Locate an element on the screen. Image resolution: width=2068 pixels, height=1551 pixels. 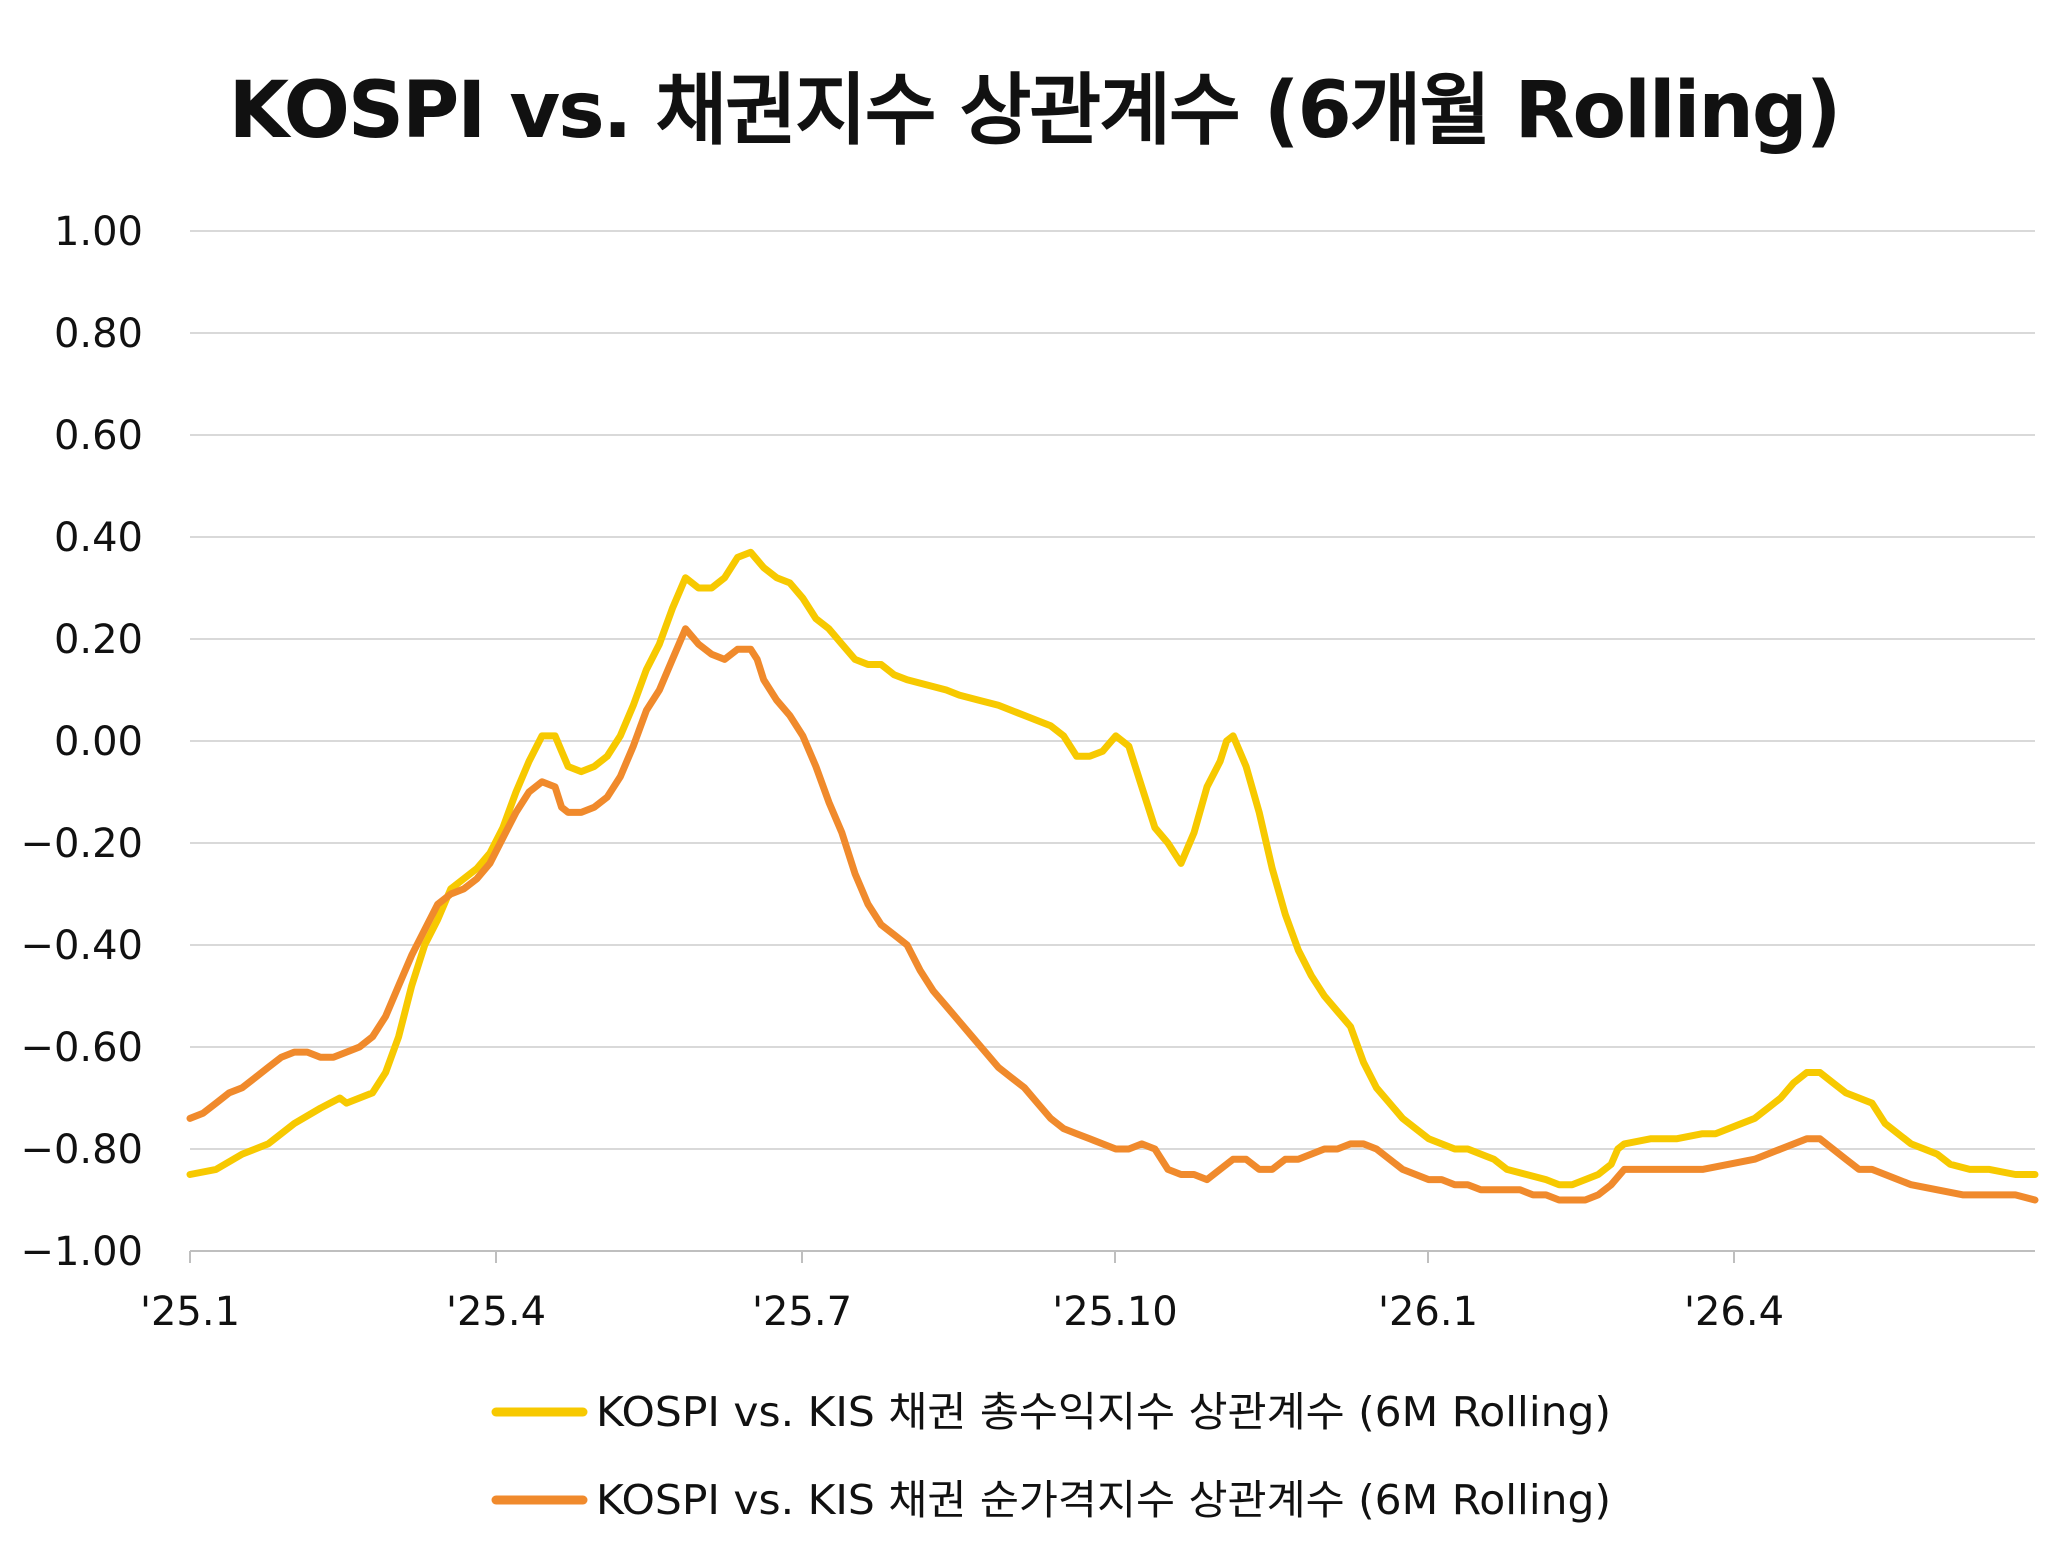
y-tick-label: −0.60 is located at coordinates (81, 1048).